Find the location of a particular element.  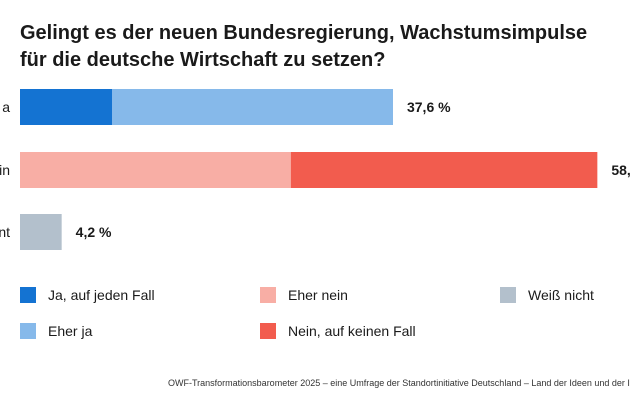

legend-item-ja-auf-jeden-fall: Ja, auf jeden Fall is located at coordinates (87, 295).